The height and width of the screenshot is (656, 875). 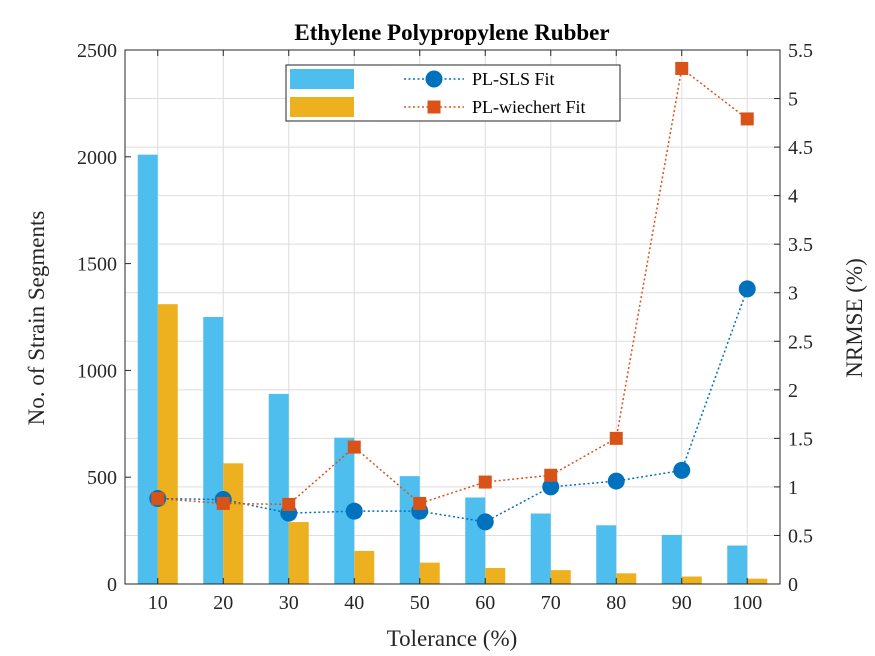 What do you see at coordinates (354, 603) in the screenshot?
I see `x-tick-label: 40` at bounding box center [354, 603].